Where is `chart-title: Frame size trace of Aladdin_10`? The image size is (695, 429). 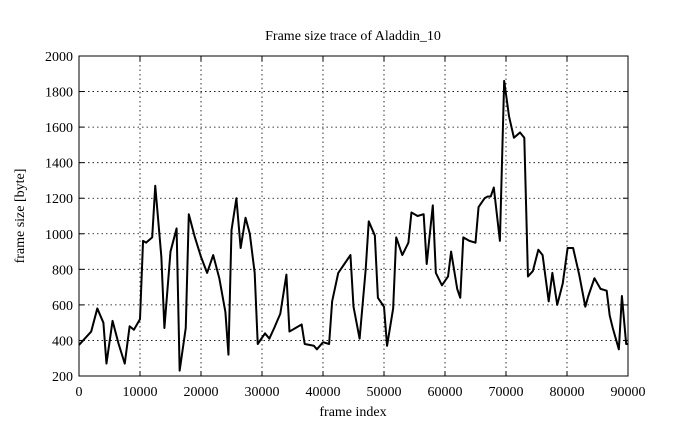
chart-title: Frame size trace of Aladdin_10 is located at coordinates (353, 36).